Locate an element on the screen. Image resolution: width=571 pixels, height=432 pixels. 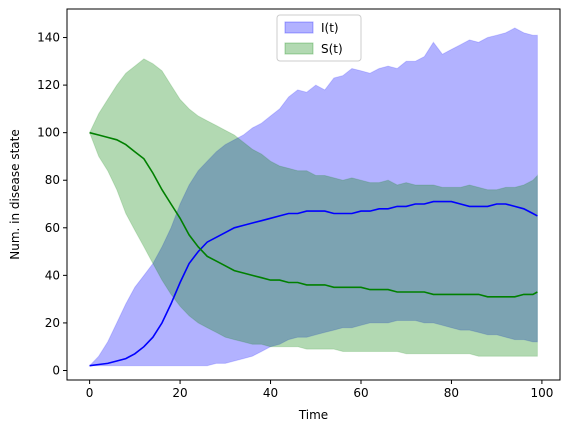
legend: I(t) S(t) is located at coordinates (319, 38).